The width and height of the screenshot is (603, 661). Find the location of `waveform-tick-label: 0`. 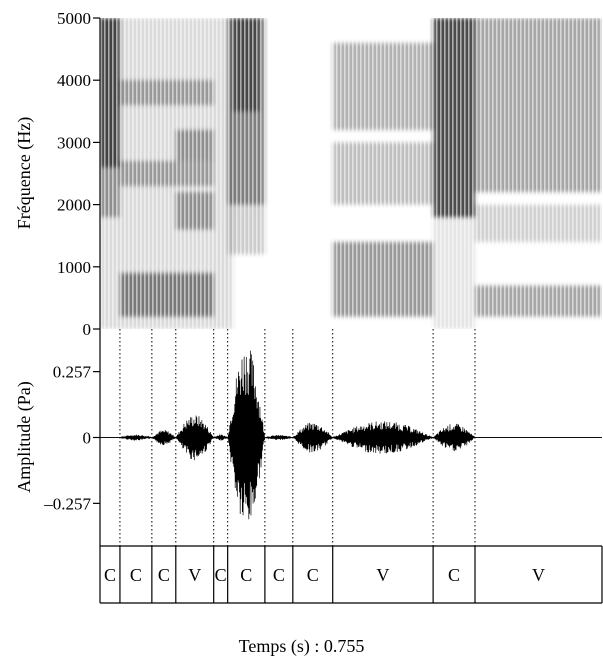

waveform-tick-label: 0 is located at coordinates (87, 438).